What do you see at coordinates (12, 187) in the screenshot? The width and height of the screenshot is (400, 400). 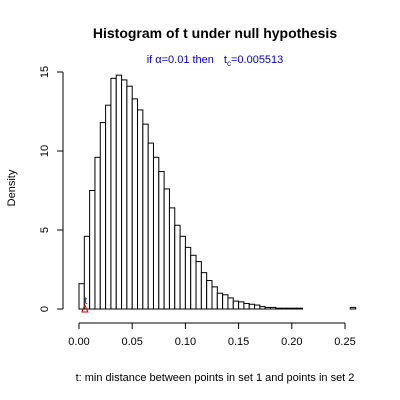 I see `y-axis-label: Density` at bounding box center [12, 187].